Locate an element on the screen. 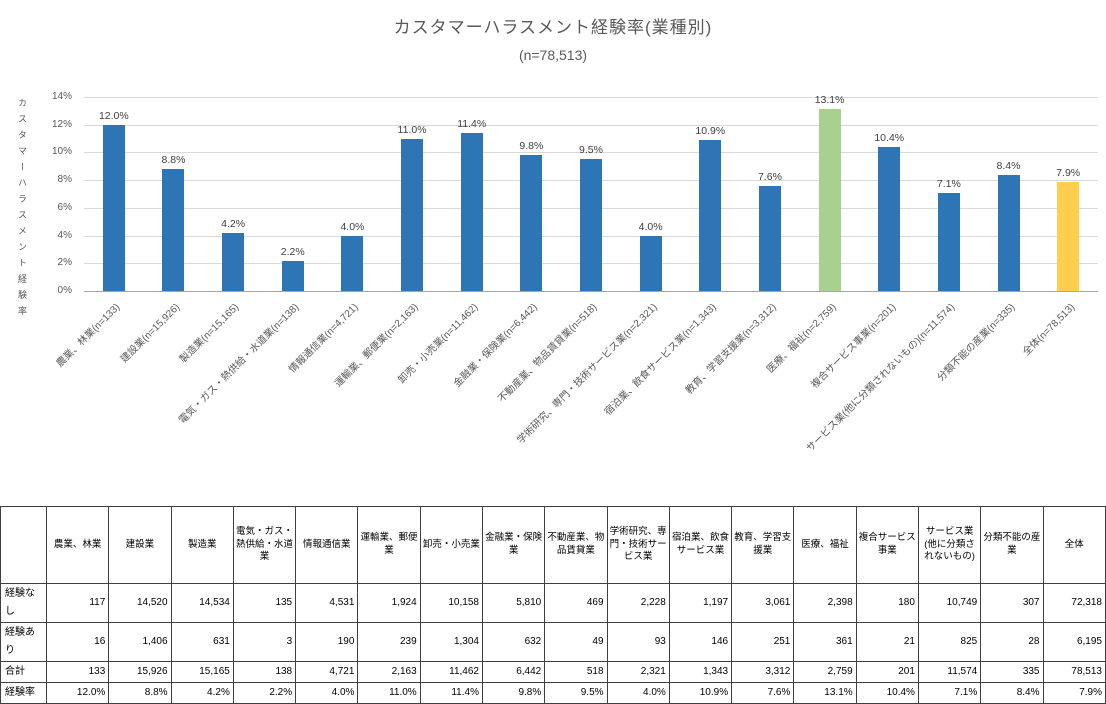  table-cell: 7.6% is located at coordinates (763, 693).